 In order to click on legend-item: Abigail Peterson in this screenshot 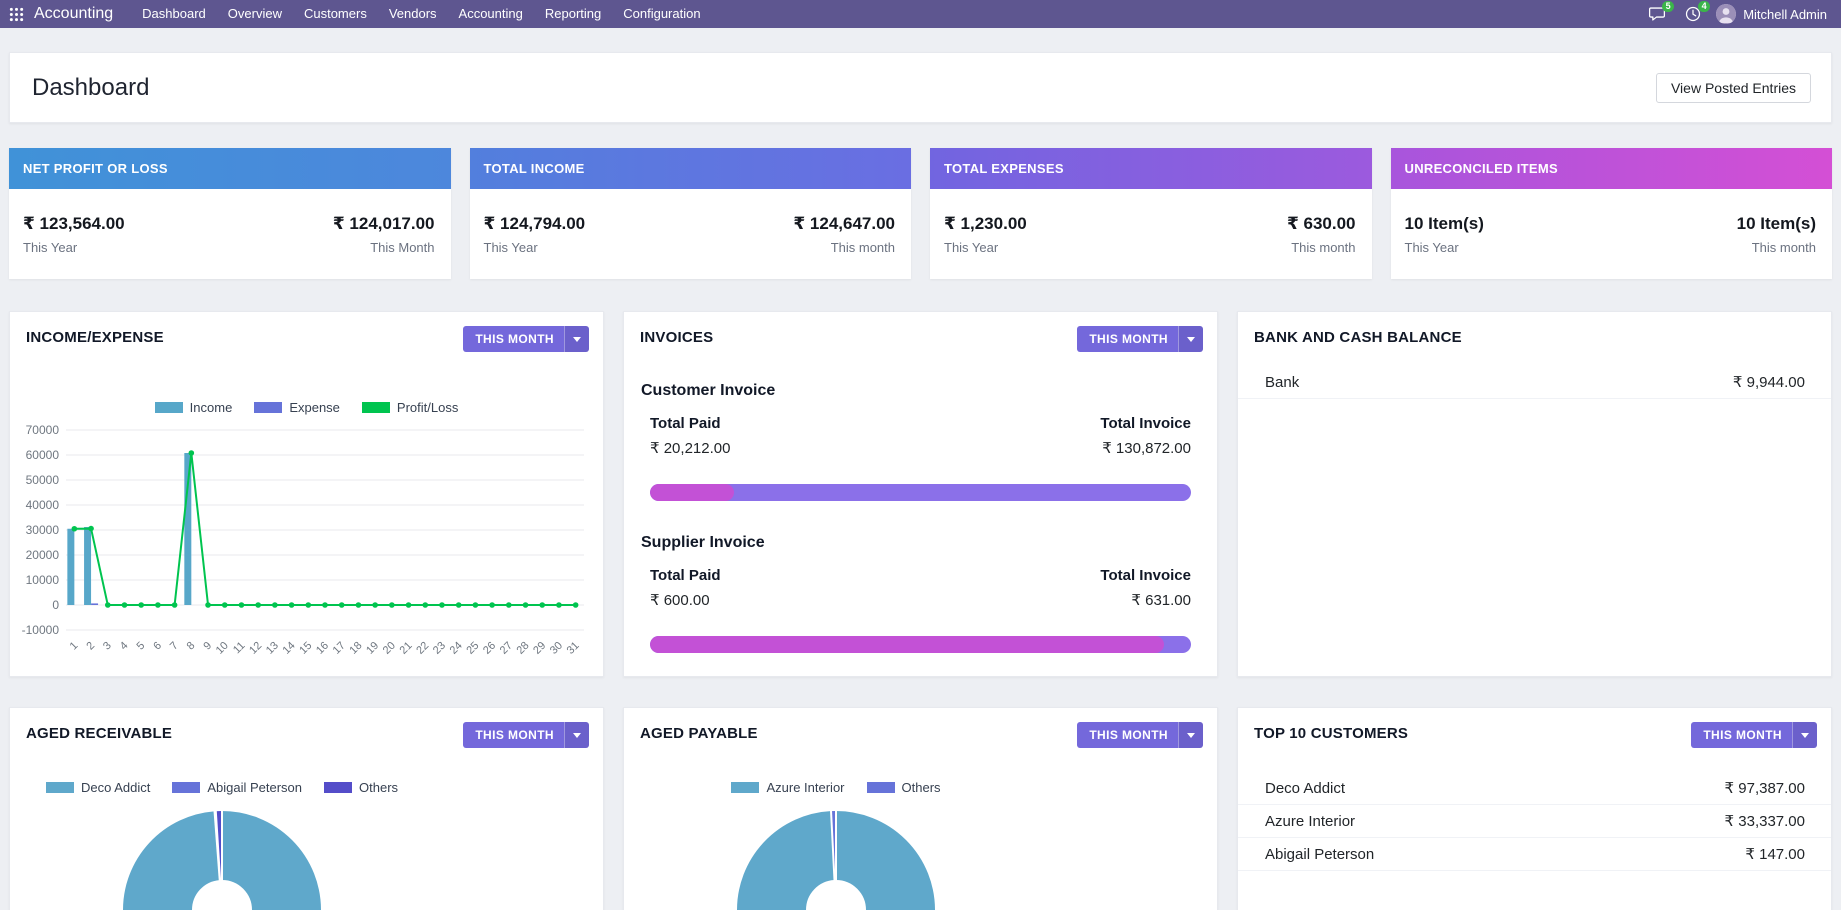, I will do `click(237, 787)`.